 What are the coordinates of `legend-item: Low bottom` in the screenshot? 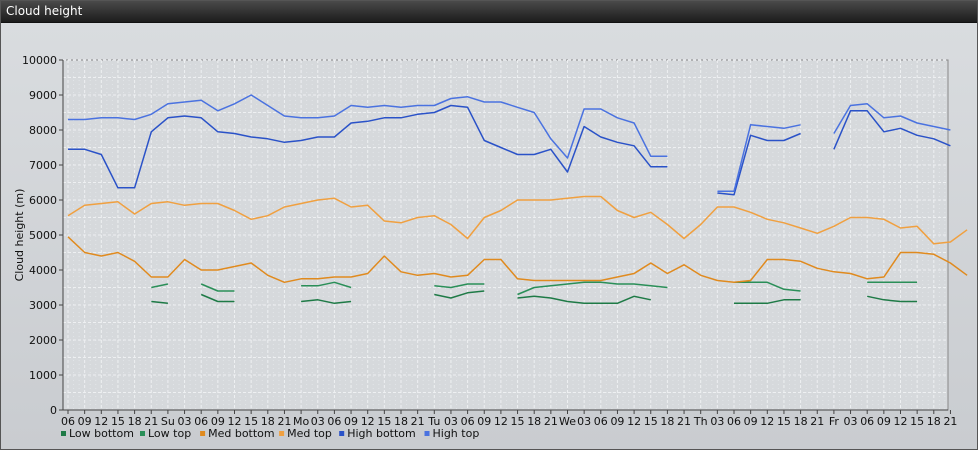 It's located at (97, 433).